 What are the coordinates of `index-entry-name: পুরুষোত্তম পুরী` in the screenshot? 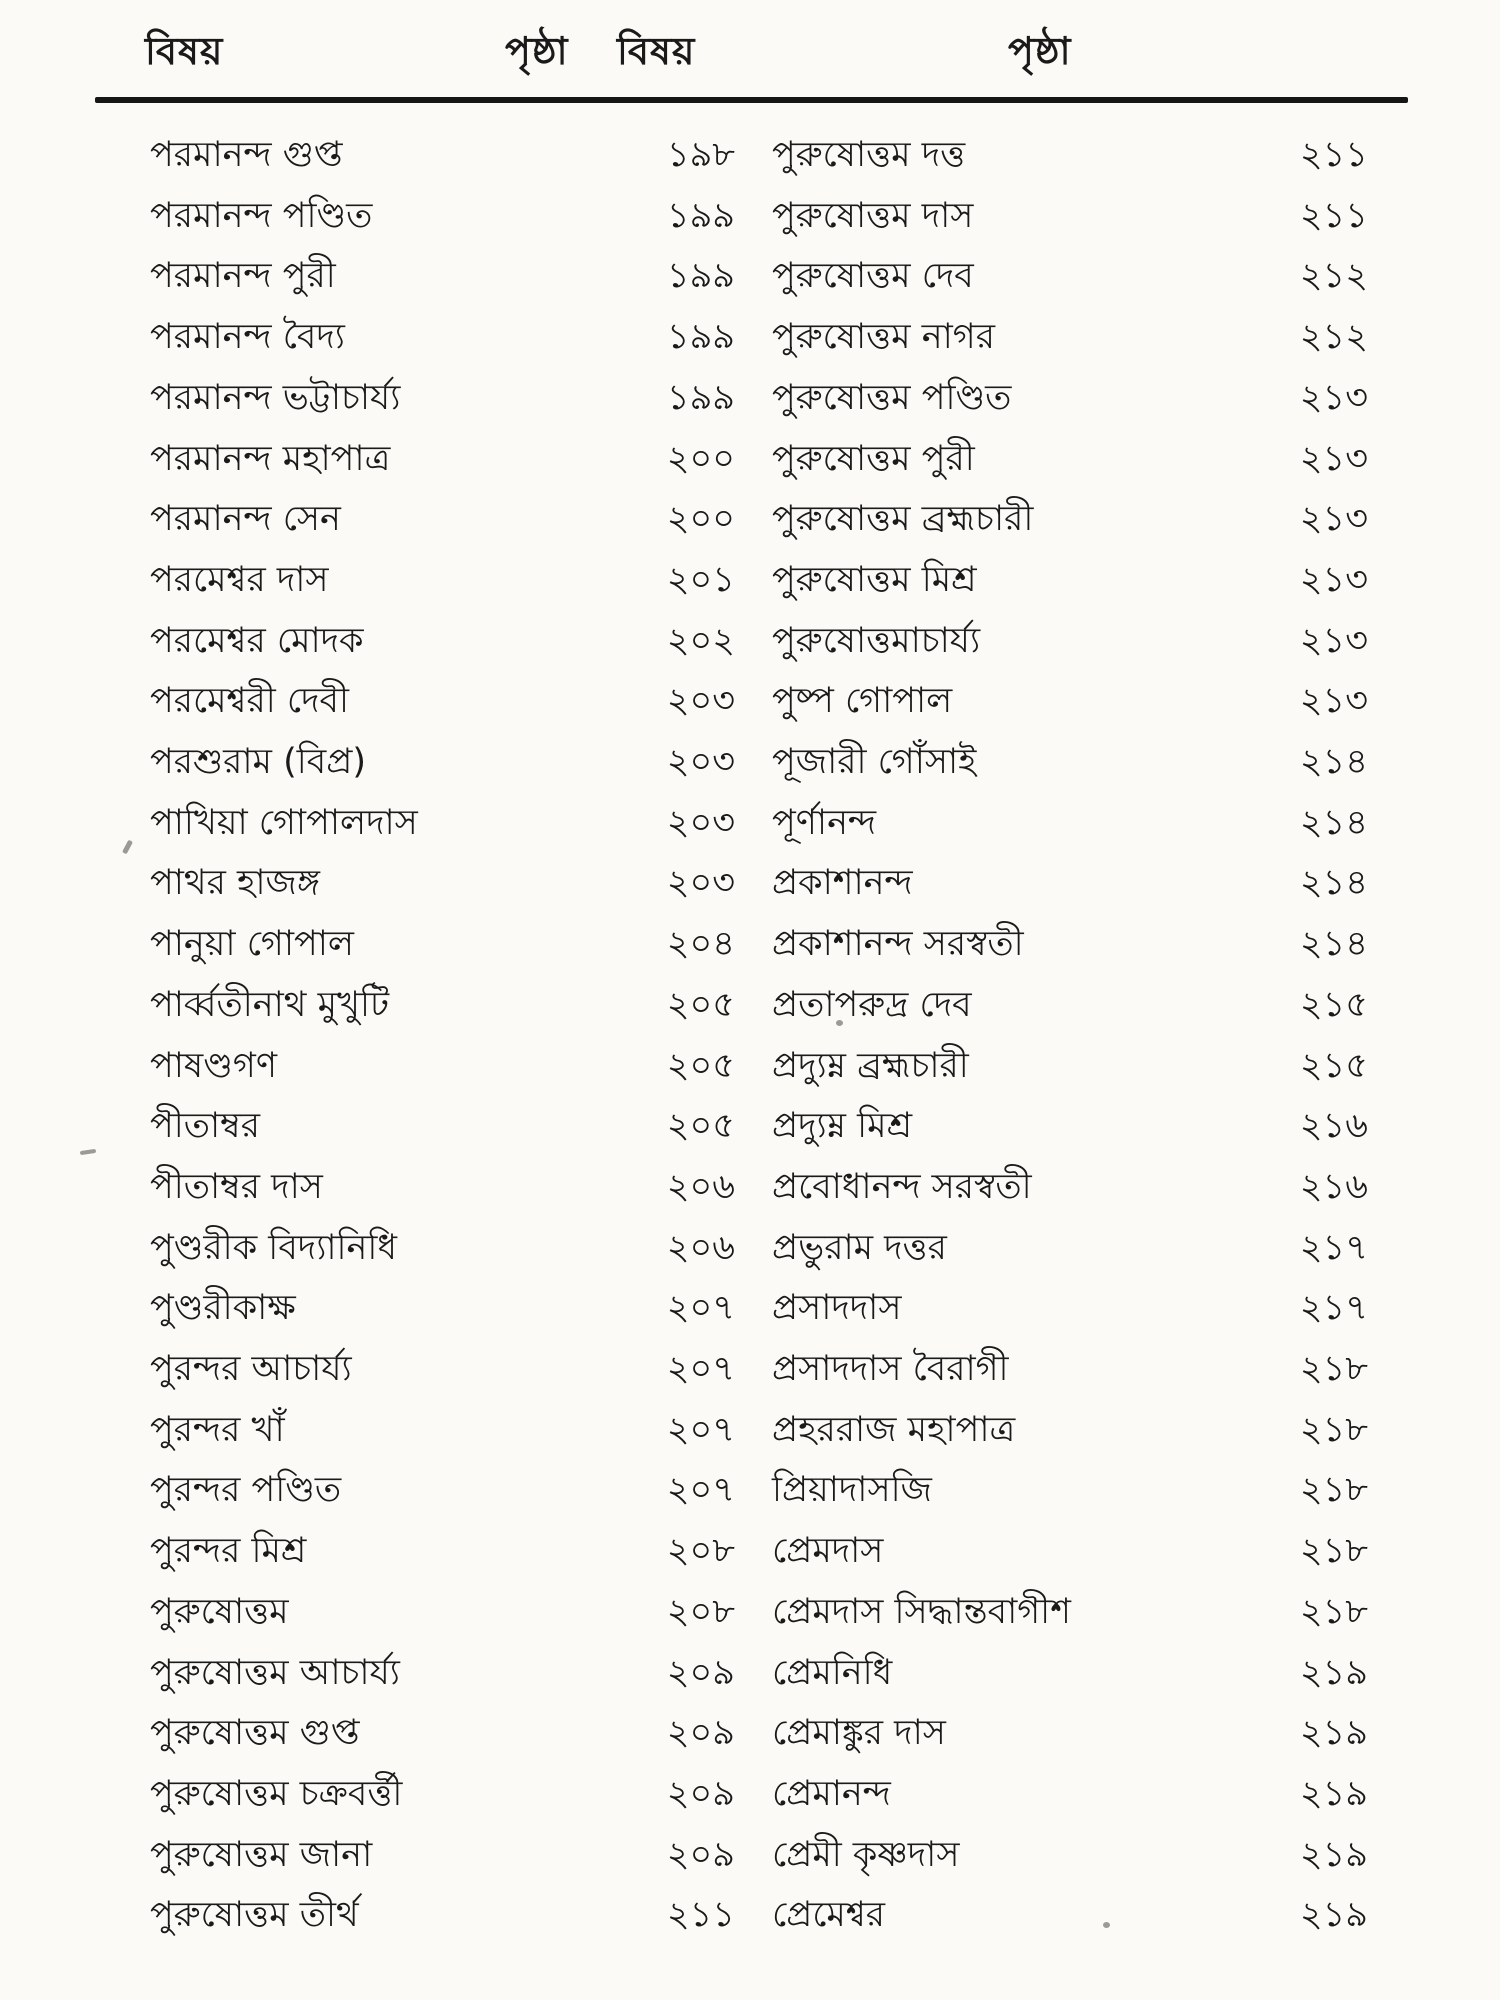 It's located at (873, 459).